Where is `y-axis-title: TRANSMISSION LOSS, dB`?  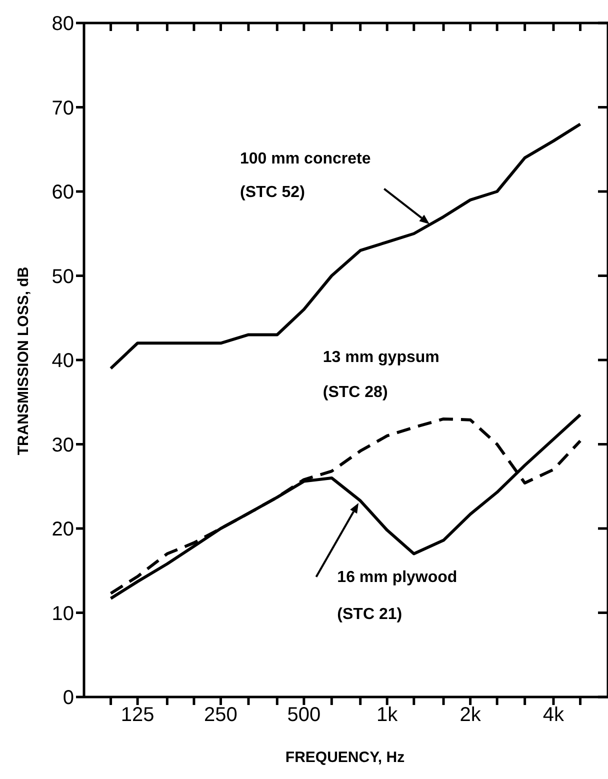 y-axis-title: TRANSMISSION LOSS, dB is located at coordinates (23, 361).